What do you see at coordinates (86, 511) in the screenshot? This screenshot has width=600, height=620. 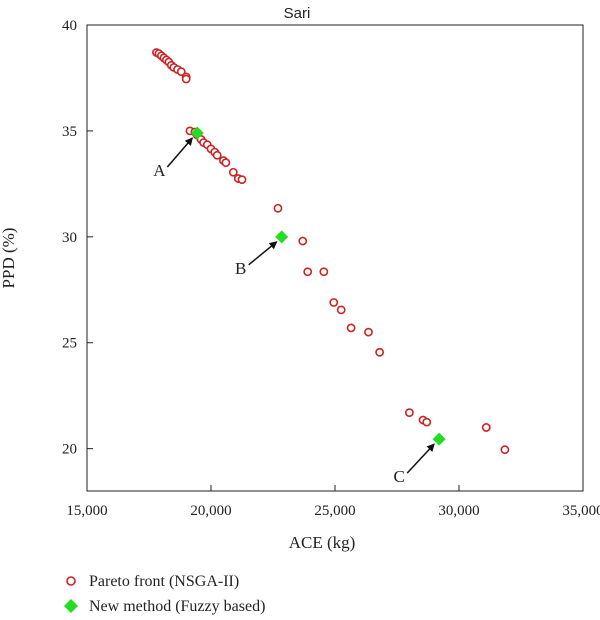 I see `x-tick-label: 15,000` at bounding box center [86, 511].